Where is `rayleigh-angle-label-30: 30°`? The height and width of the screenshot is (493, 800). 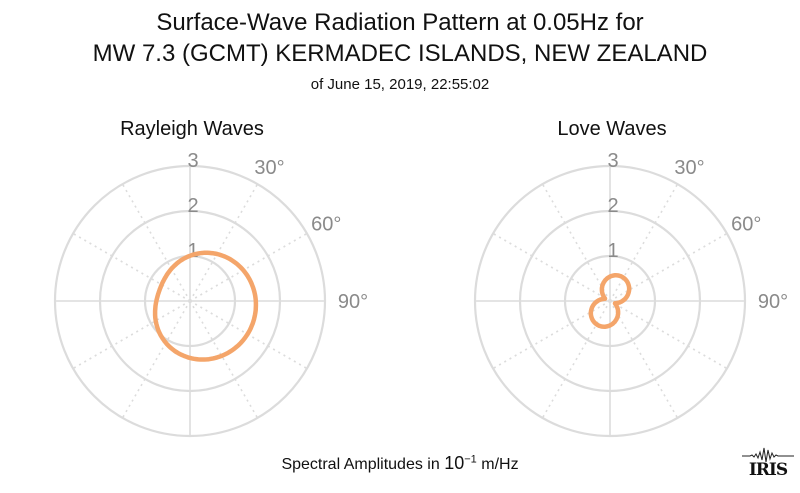 rayleigh-angle-label-30: 30° is located at coordinates (269, 168).